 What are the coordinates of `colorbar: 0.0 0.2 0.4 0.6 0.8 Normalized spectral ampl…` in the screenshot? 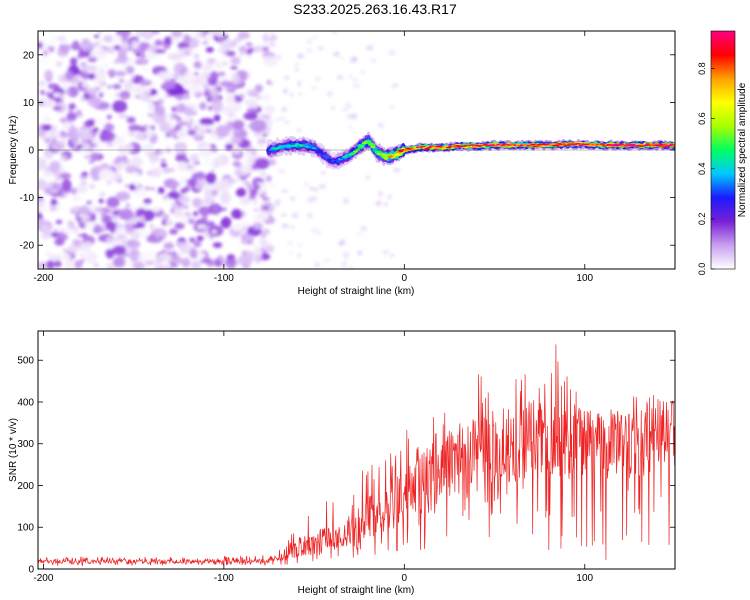 It's located at (722, 152).